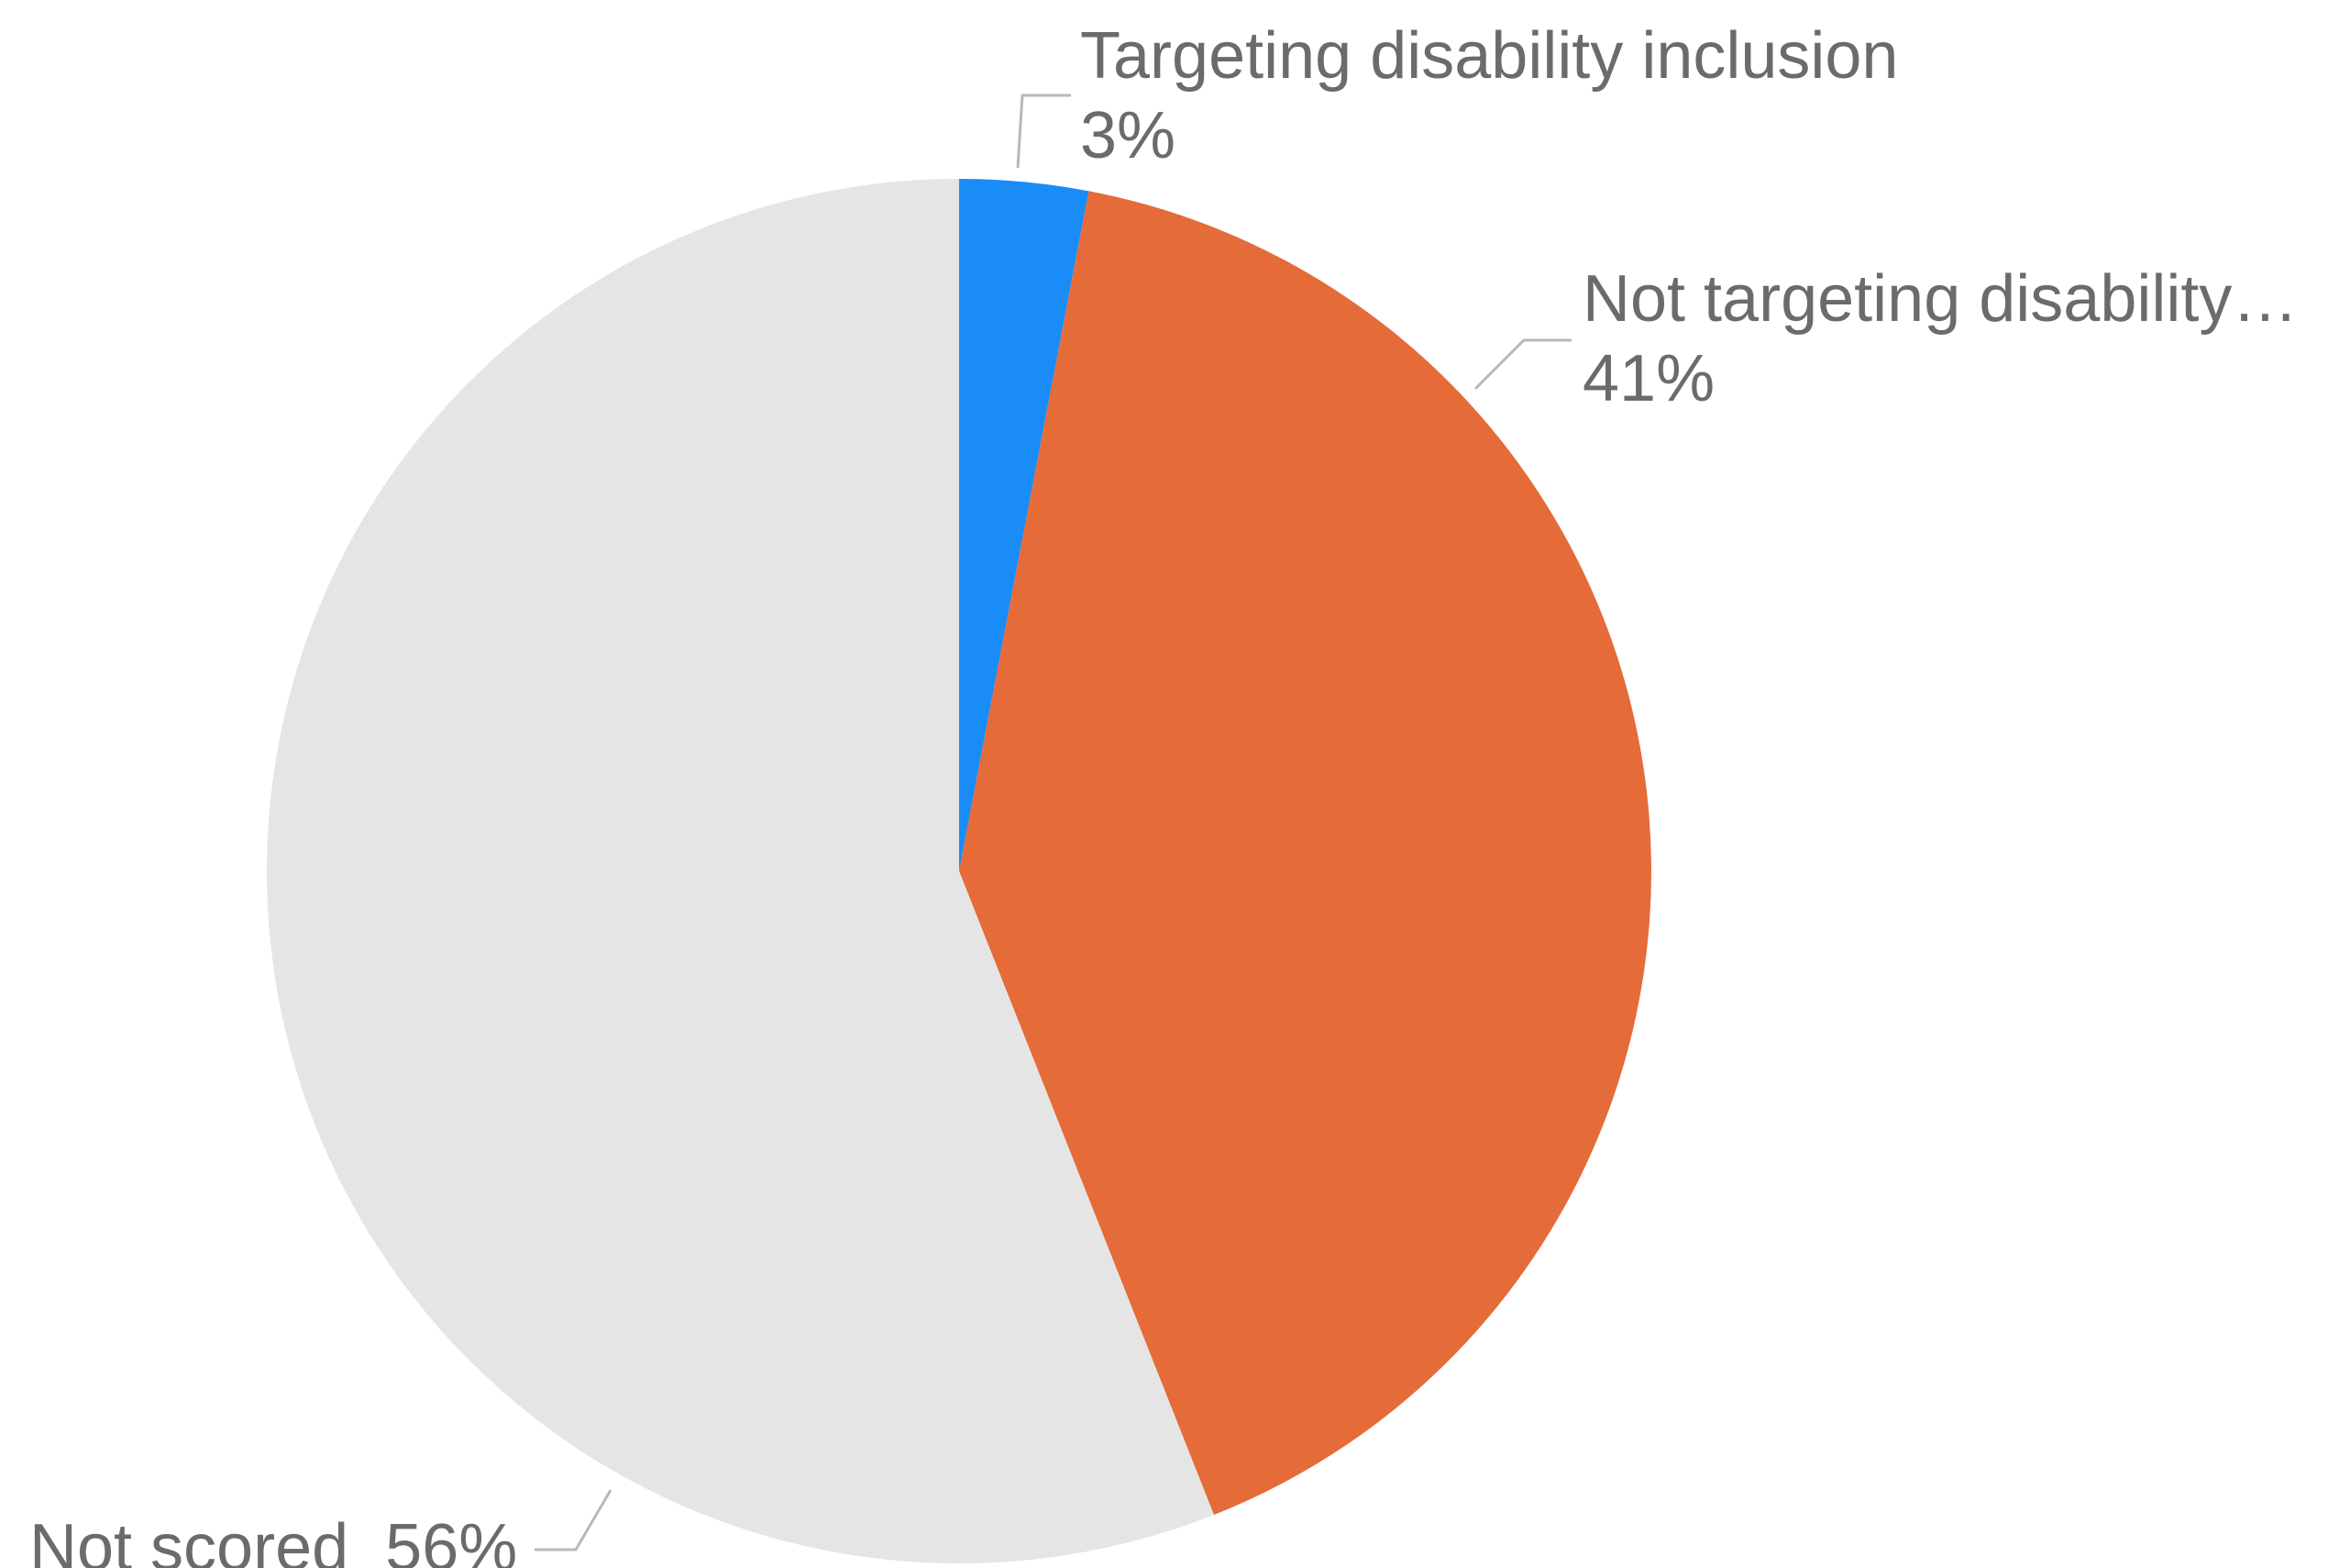 The image size is (2328, 1568). I want to click on slice-label-not-scored: Not scored 56%, so click(273, 1540).